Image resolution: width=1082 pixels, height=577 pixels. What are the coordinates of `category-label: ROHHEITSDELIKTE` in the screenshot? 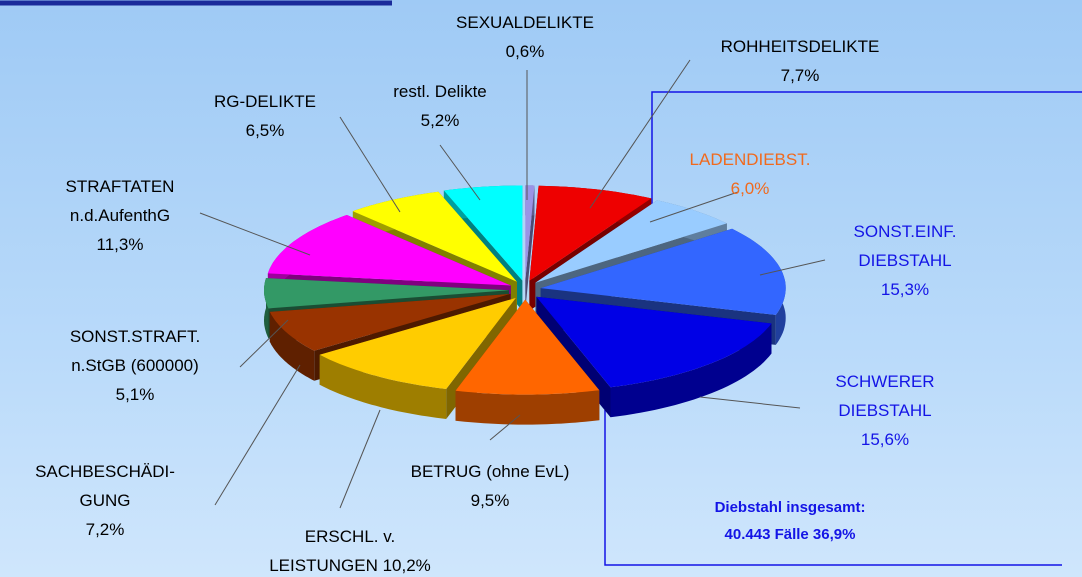 It's located at (800, 46).